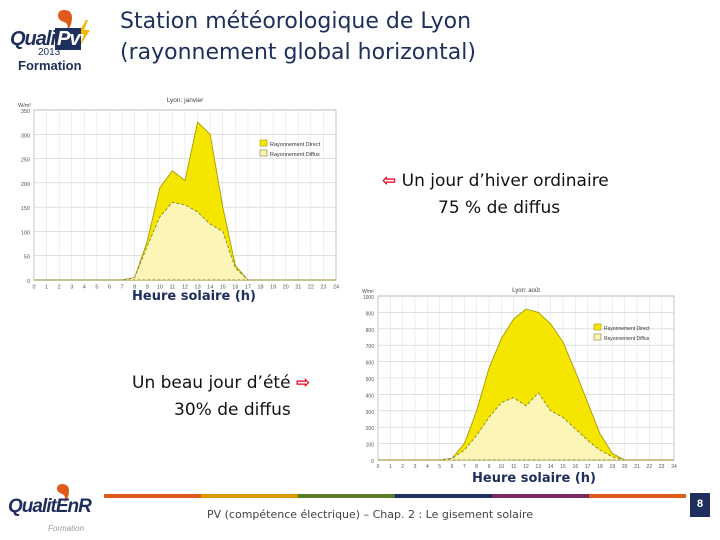  Describe the element at coordinates (505, 181) in the screenshot. I see `winter-callout-line1: Un jour d’hiver ordinaire` at that location.